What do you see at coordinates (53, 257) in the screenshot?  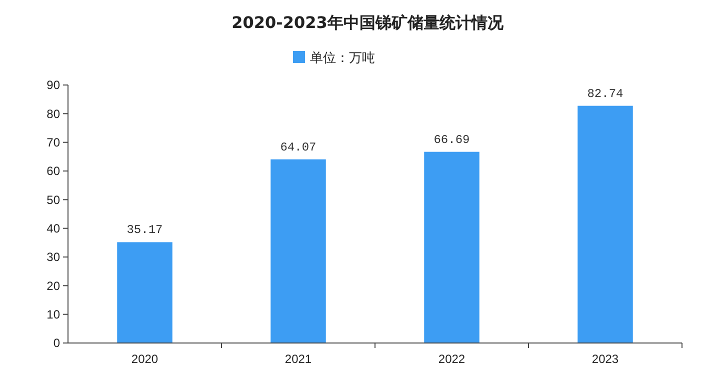 I see `y-tick-label: 30` at bounding box center [53, 257].